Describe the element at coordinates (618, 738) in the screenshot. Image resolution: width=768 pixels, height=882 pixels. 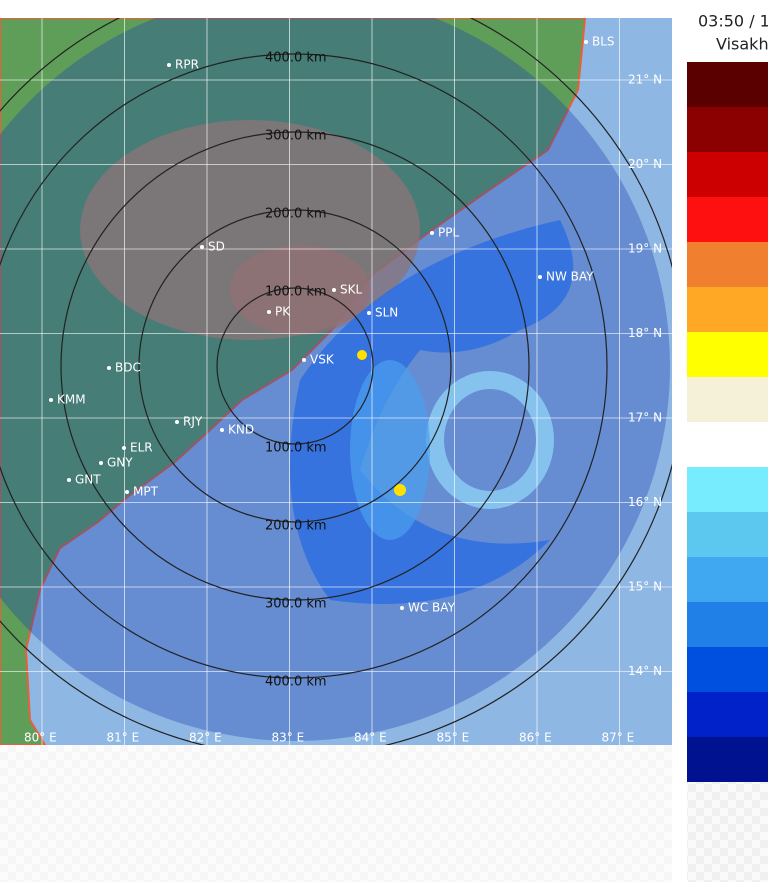
I see `longitude-label: 87° E` at that location.